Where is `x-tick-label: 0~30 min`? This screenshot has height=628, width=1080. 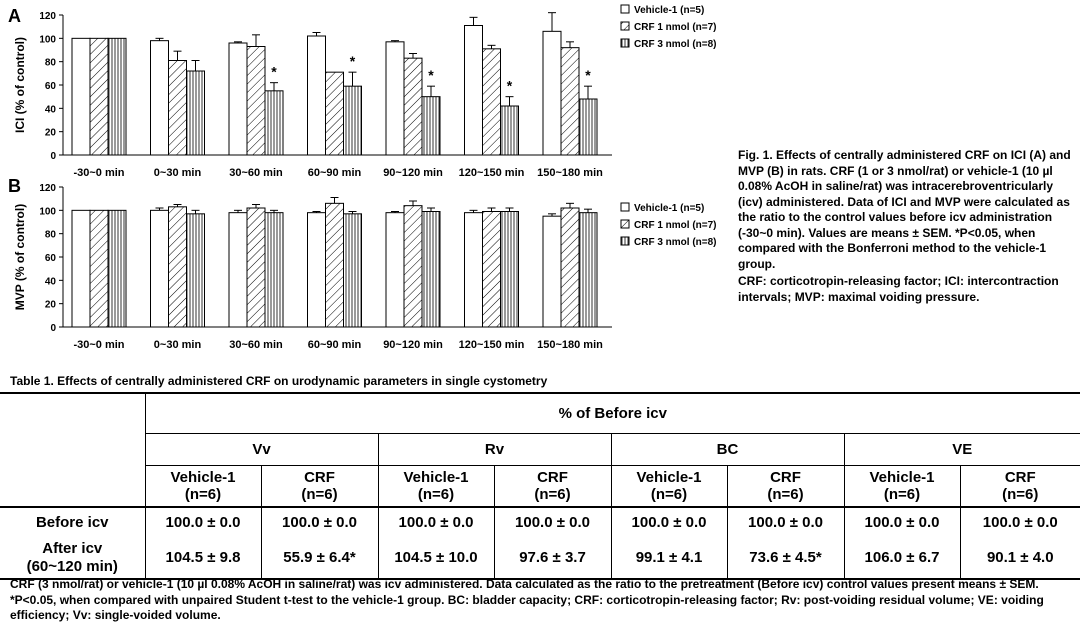 x-tick-label: 0~30 min is located at coordinates (178, 345).